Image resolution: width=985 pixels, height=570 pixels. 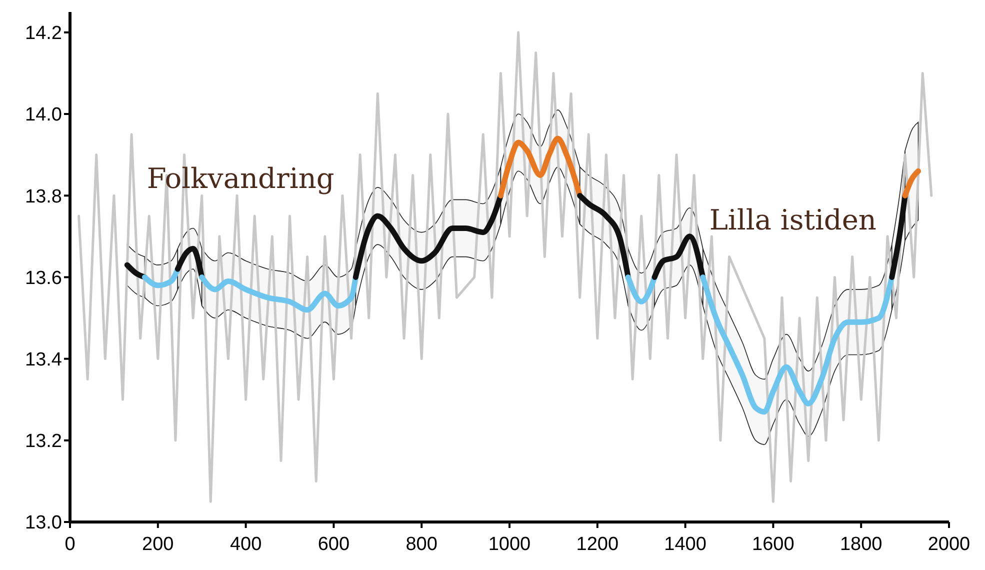 I want to click on annotation: Lilla istiden, so click(x=792, y=220).